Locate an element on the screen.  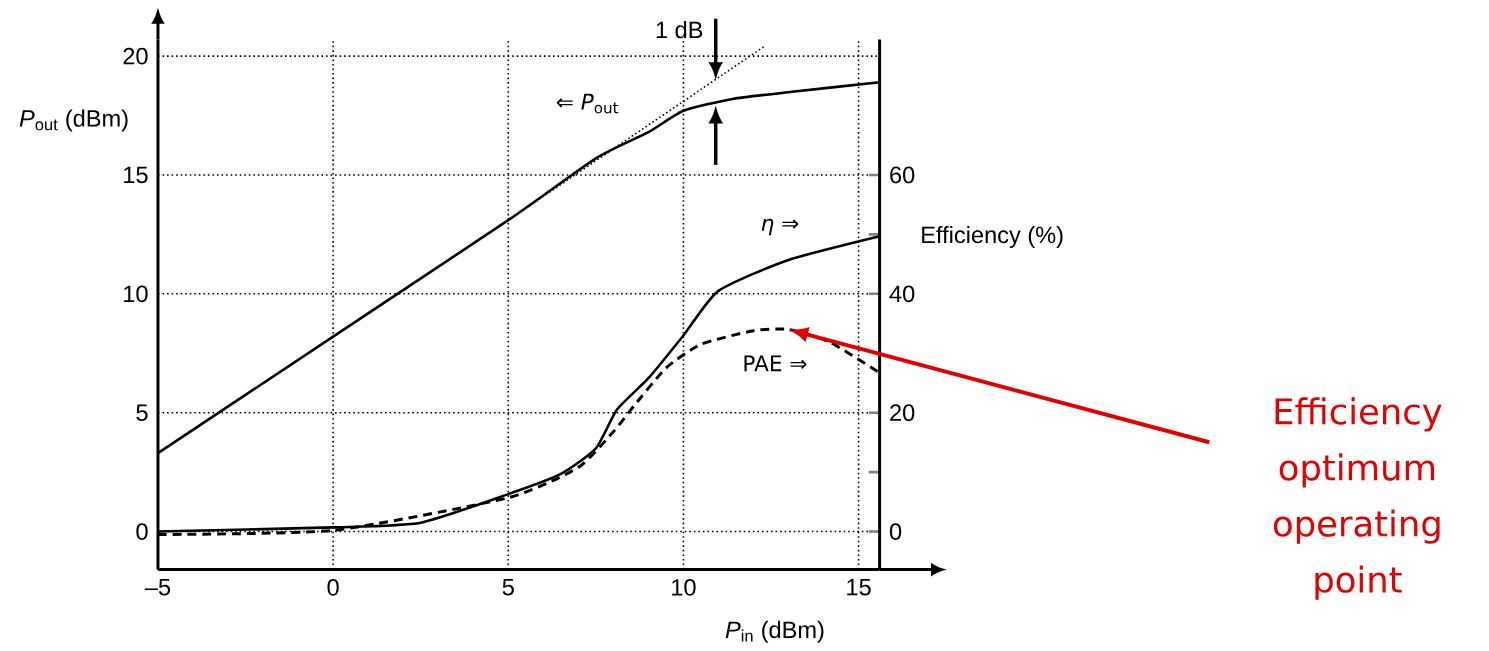
series-label: PAE ⇒ is located at coordinates (775, 363).